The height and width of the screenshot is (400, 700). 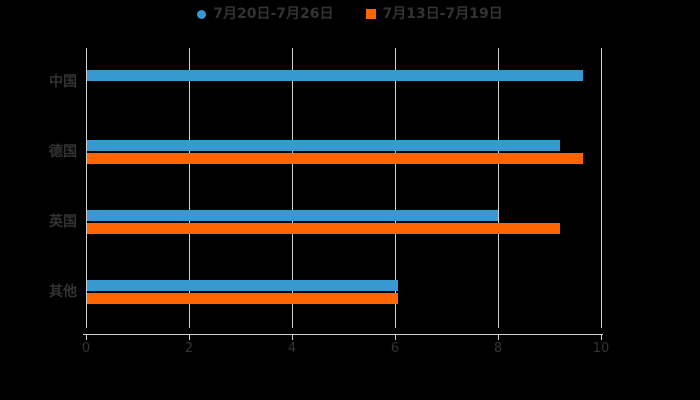 What do you see at coordinates (601, 348) in the screenshot?
I see `x-tick-label: 10` at bounding box center [601, 348].